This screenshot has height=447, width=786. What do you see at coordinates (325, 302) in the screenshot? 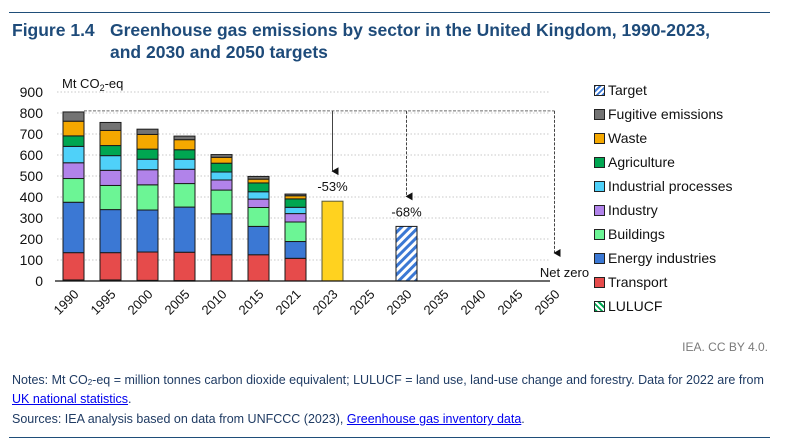
I see `x-tick-label: 2023` at bounding box center [325, 302].